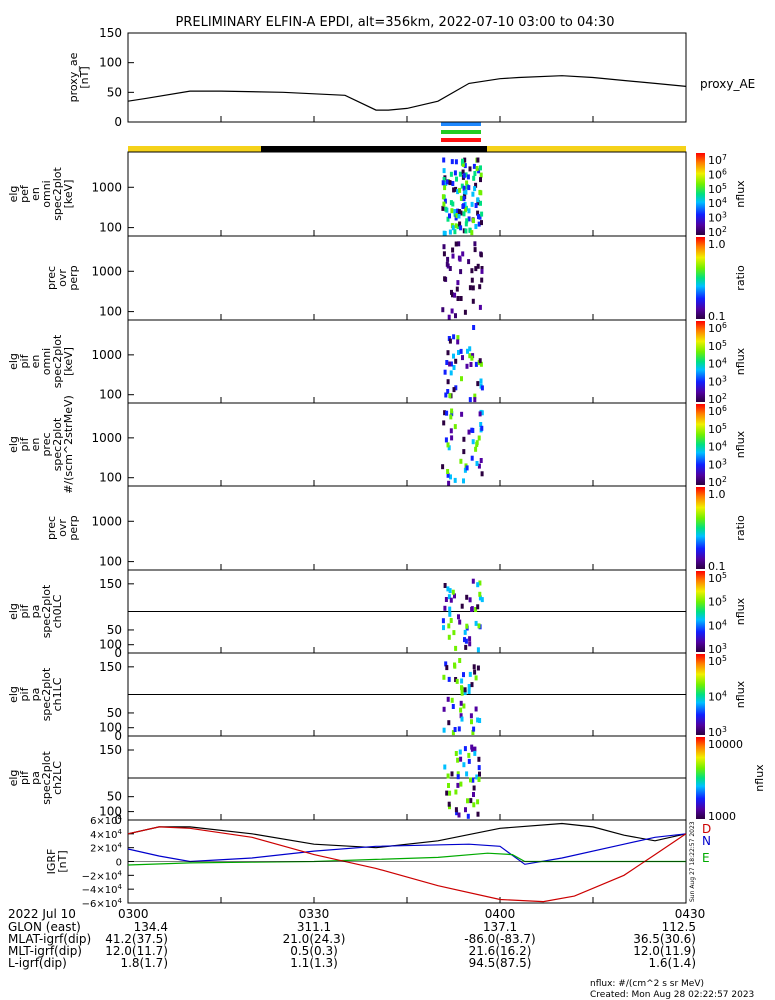 Image resolution: width=775 pixels, height=1000 pixels. What do you see at coordinates (37, 963) in the screenshot?
I see `axis-row-label-4: L-igrf(dip)` at bounding box center [37, 963].